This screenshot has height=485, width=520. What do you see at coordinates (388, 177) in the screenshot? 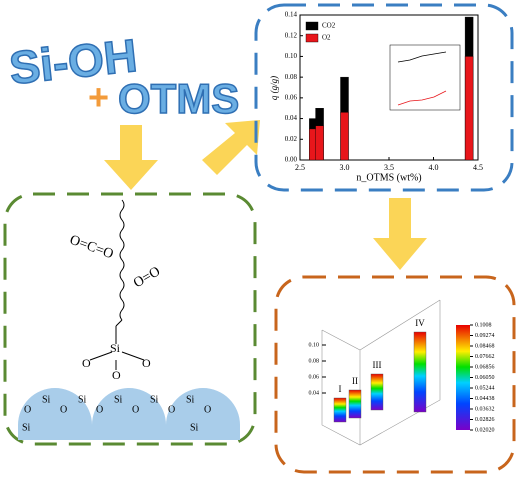
I see `x-axis-label: n_OTMS (wt%)` at bounding box center [388, 177].